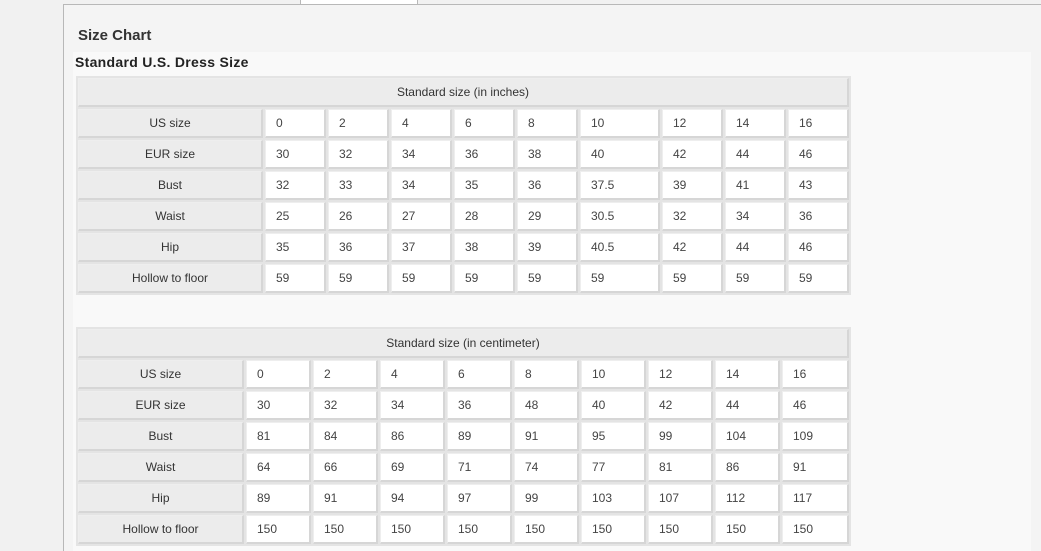 The height and width of the screenshot is (551, 1041). I want to click on table-row: EUR size 30 32 34 36 48 40 42 44 46, so click(463, 405).